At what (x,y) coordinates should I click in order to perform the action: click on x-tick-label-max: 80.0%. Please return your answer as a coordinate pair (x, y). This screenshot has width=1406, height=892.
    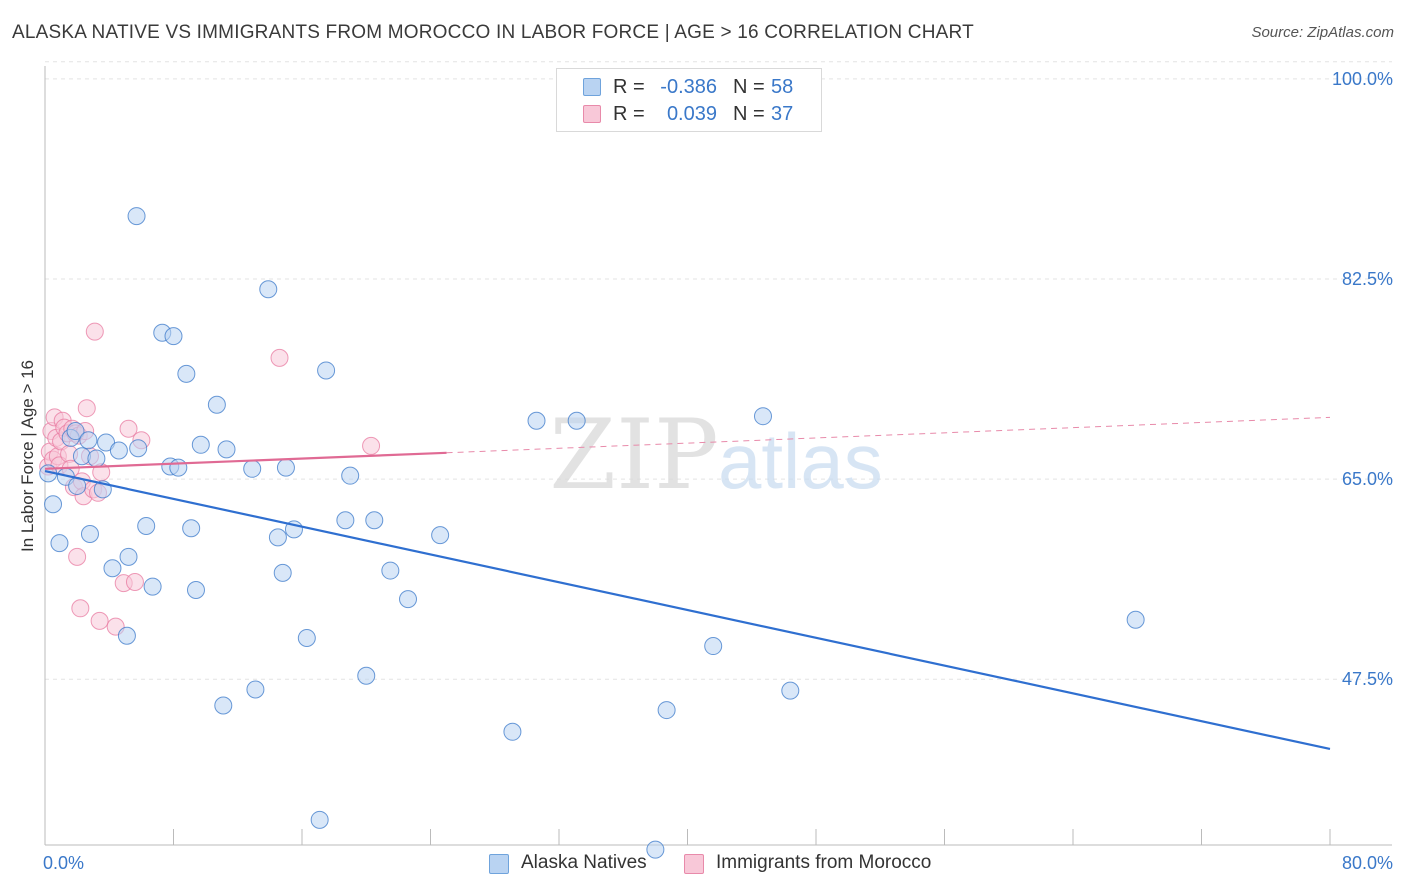
    Looking at the image, I should click on (1367, 863).